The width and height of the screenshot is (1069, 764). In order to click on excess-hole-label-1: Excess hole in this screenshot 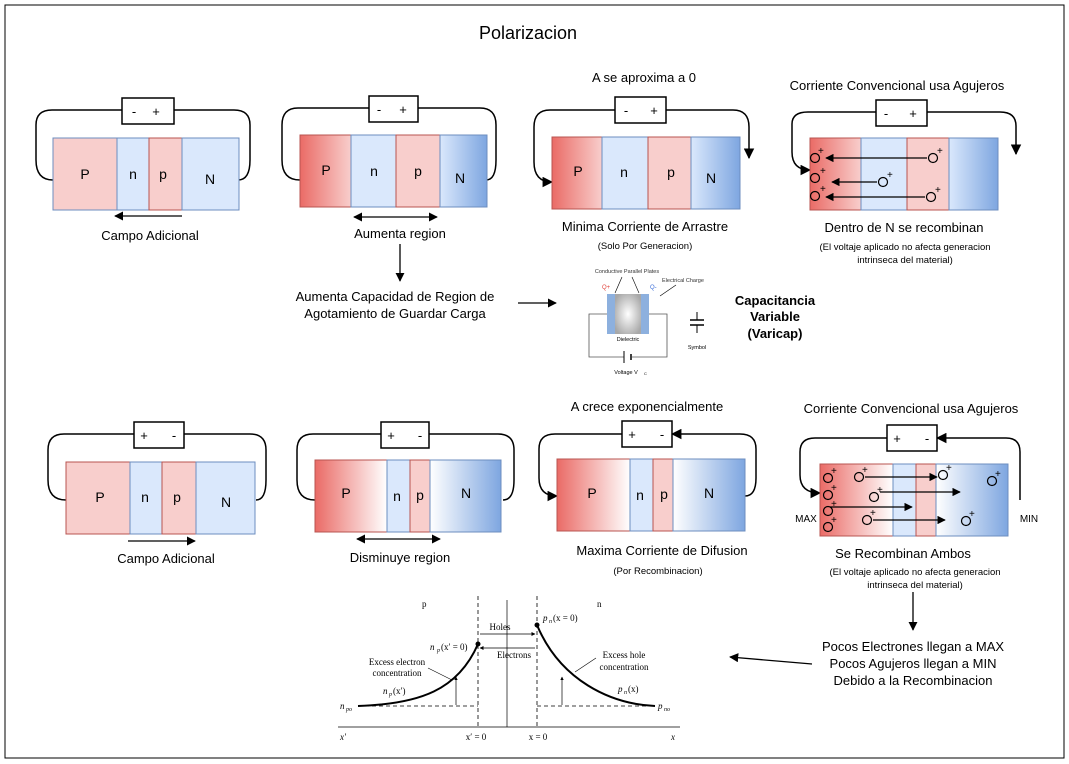, I will do `click(624, 655)`.